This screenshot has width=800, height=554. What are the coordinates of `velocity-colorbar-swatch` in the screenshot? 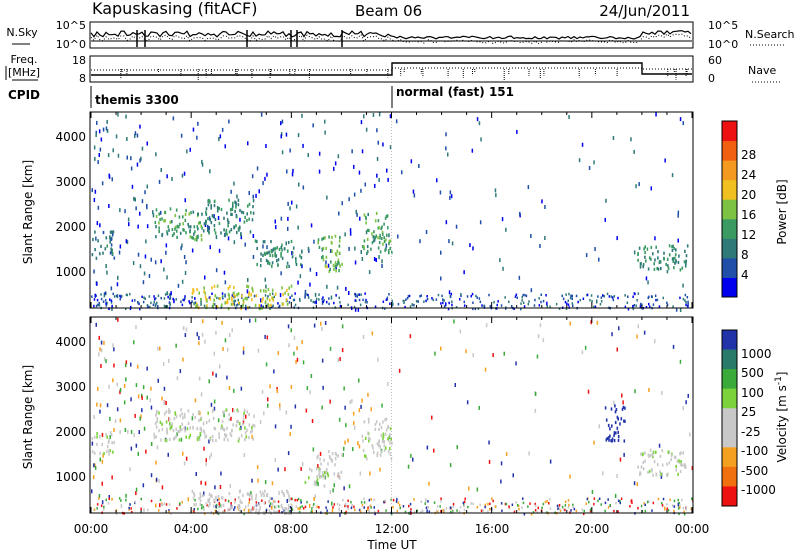 It's located at (729, 398).